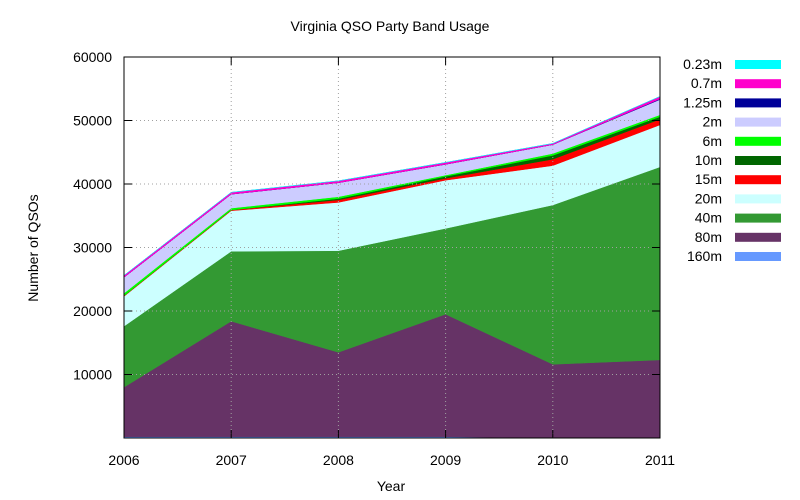 The height and width of the screenshot is (500, 800). I want to click on legend-label: 0.7m, so click(706, 83).